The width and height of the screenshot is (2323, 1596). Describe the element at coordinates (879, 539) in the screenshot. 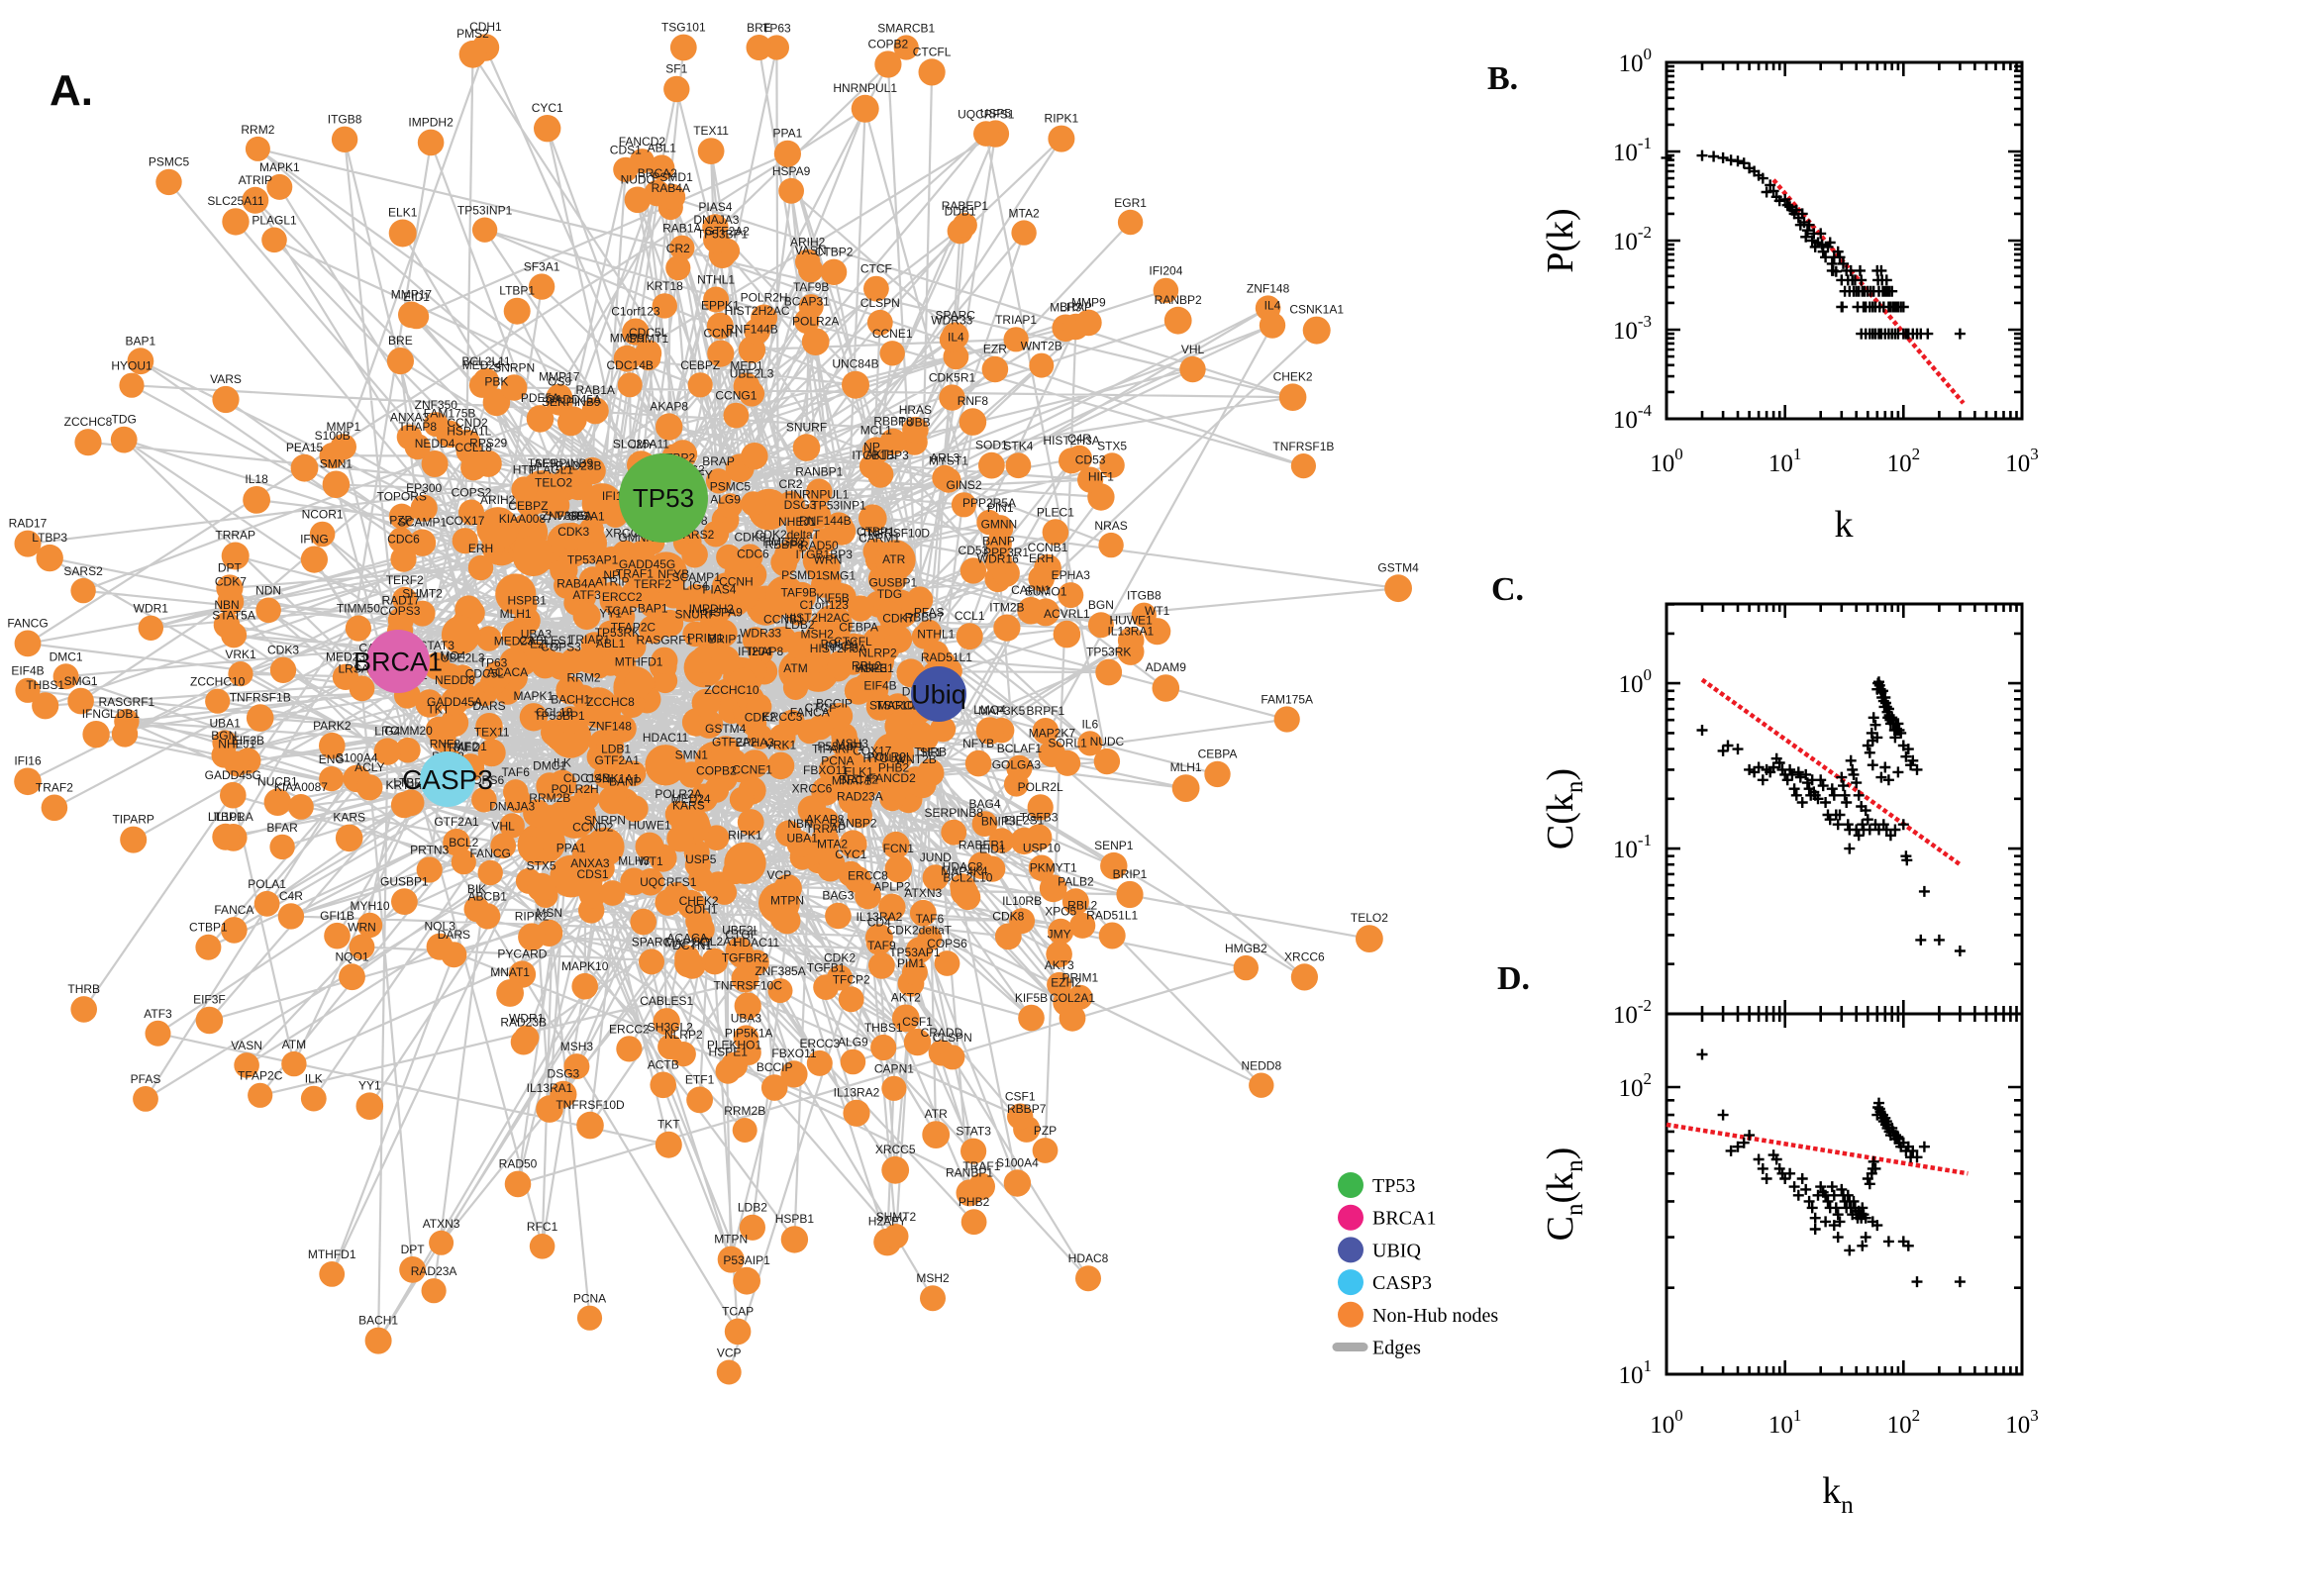

I see `gene-label: CARM1` at that location.